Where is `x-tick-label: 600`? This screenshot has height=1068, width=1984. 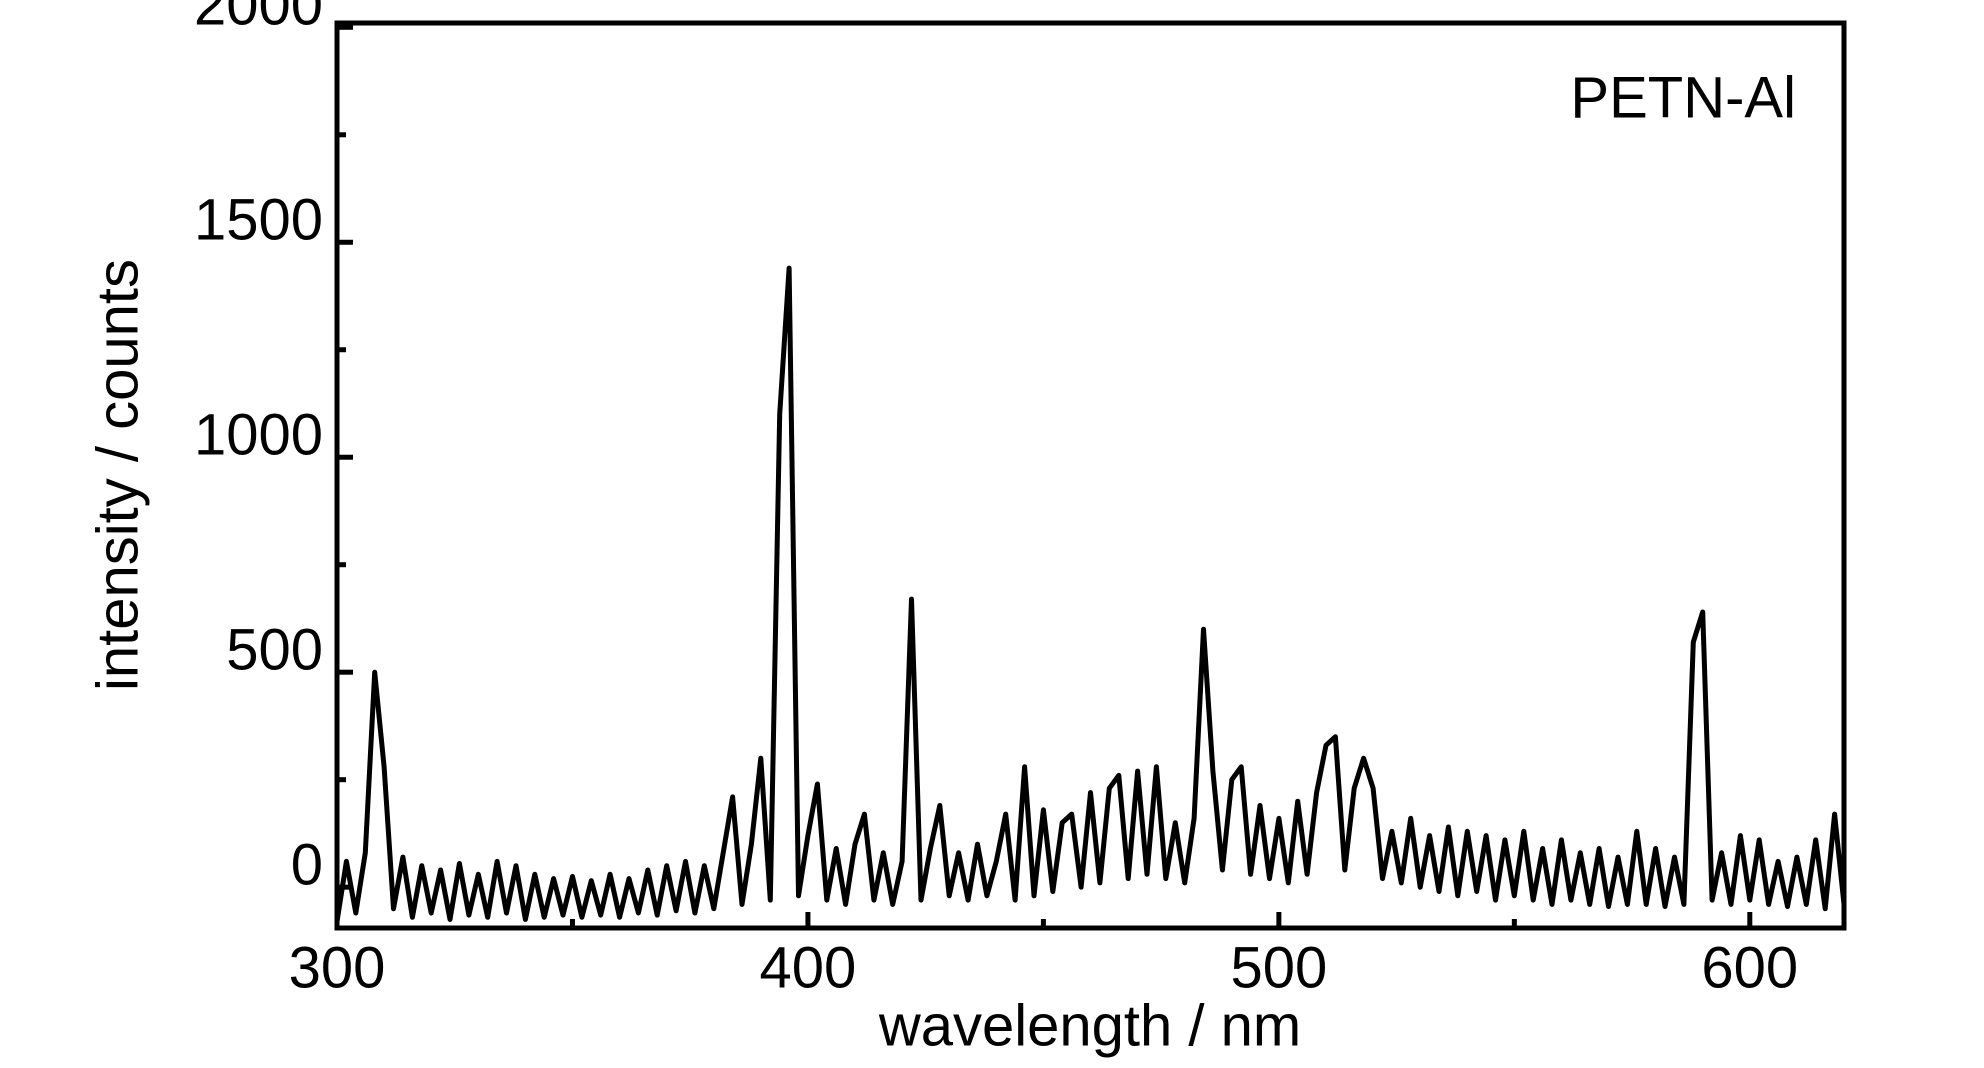 x-tick-label: 600 is located at coordinates (1749, 967).